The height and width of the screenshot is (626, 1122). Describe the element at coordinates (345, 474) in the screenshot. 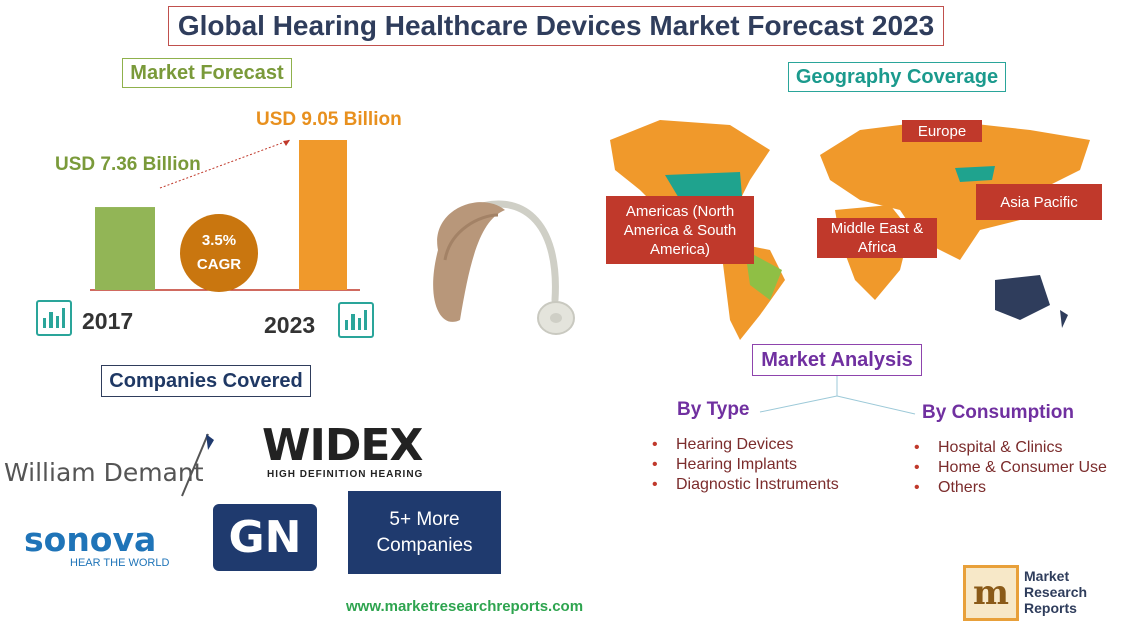

I see `widex-tagline: HIGH DEFINITION HEARING` at that location.